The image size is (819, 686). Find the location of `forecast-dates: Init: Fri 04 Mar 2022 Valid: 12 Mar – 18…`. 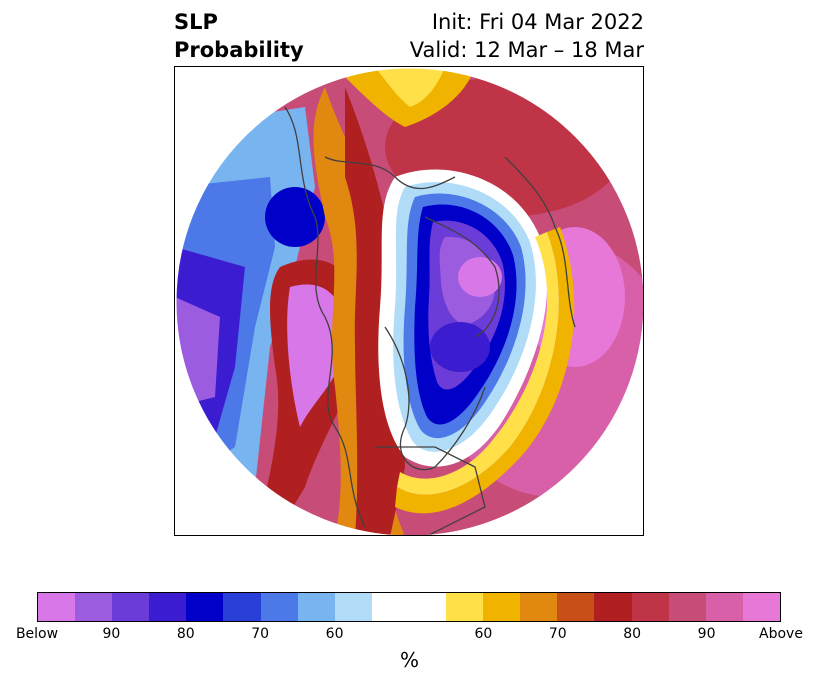

forecast-dates: Init: Fri 04 Mar 2022 Valid: 12 Mar – 18… is located at coordinates (527, 36).